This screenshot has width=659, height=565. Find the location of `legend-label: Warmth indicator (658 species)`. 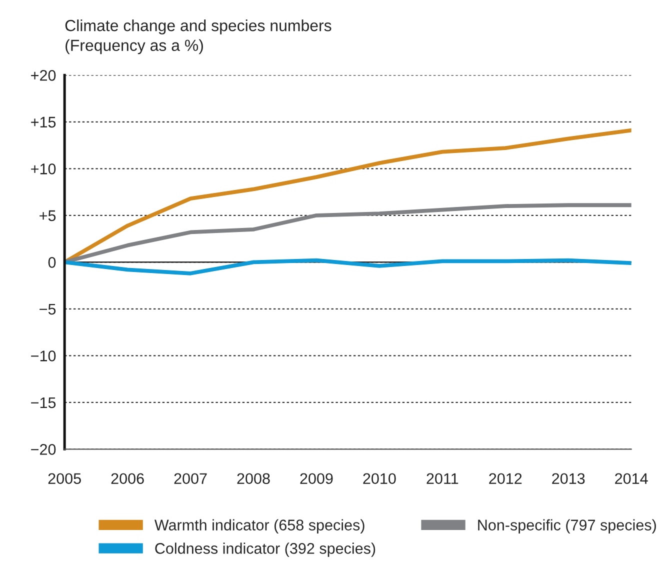

legend-label: Warmth indicator (658 species) is located at coordinates (259, 526).